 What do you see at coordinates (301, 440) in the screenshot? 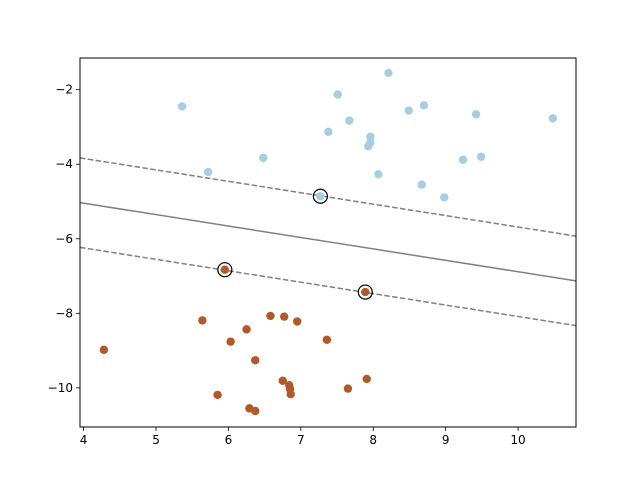
I see `x-tick-label: 7` at bounding box center [301, 440].